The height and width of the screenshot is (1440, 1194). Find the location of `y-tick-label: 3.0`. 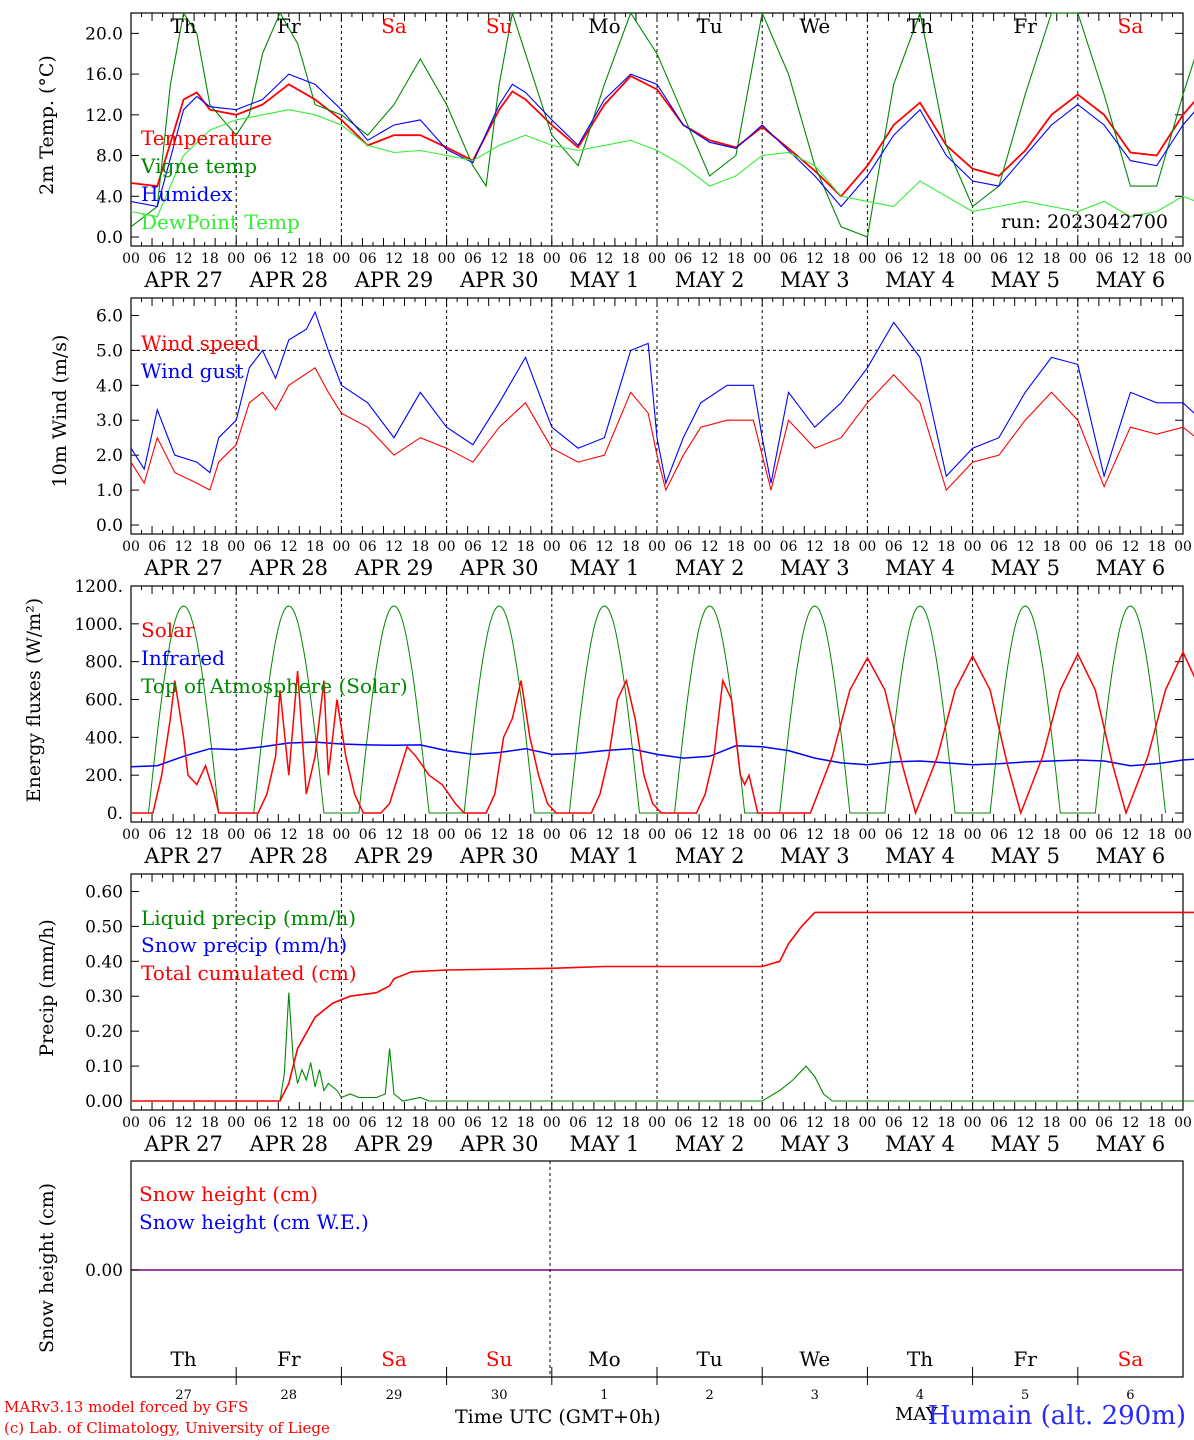

y-tick-label: 3.0 is located at coordinates (109, 421).